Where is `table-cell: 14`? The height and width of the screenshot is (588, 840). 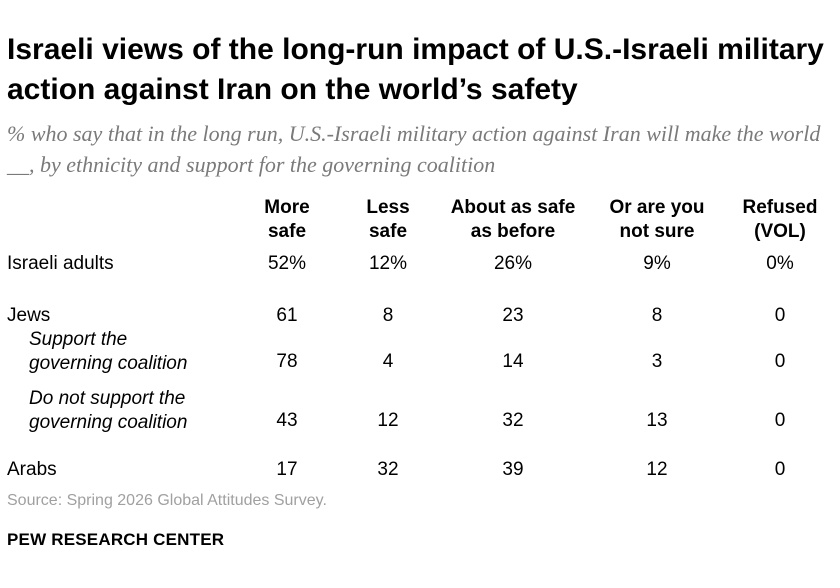 table-cell: 14 is located at coordinates (513, 361).